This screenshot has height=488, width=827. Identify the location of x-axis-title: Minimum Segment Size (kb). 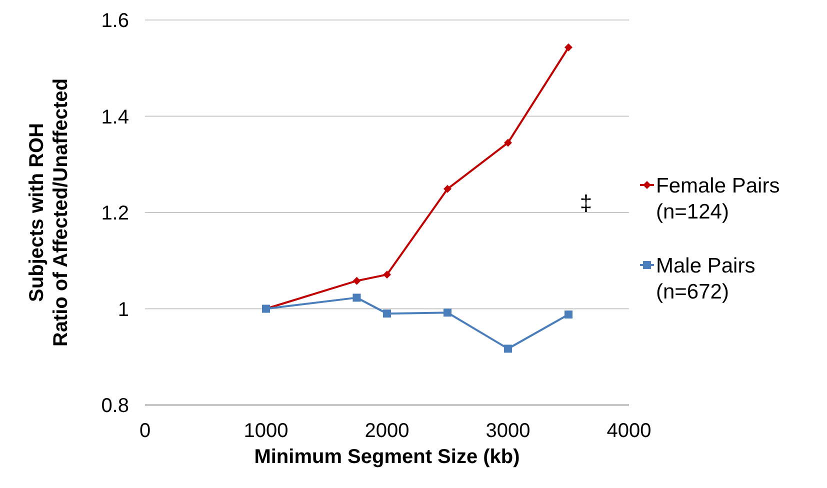
(387, 457).